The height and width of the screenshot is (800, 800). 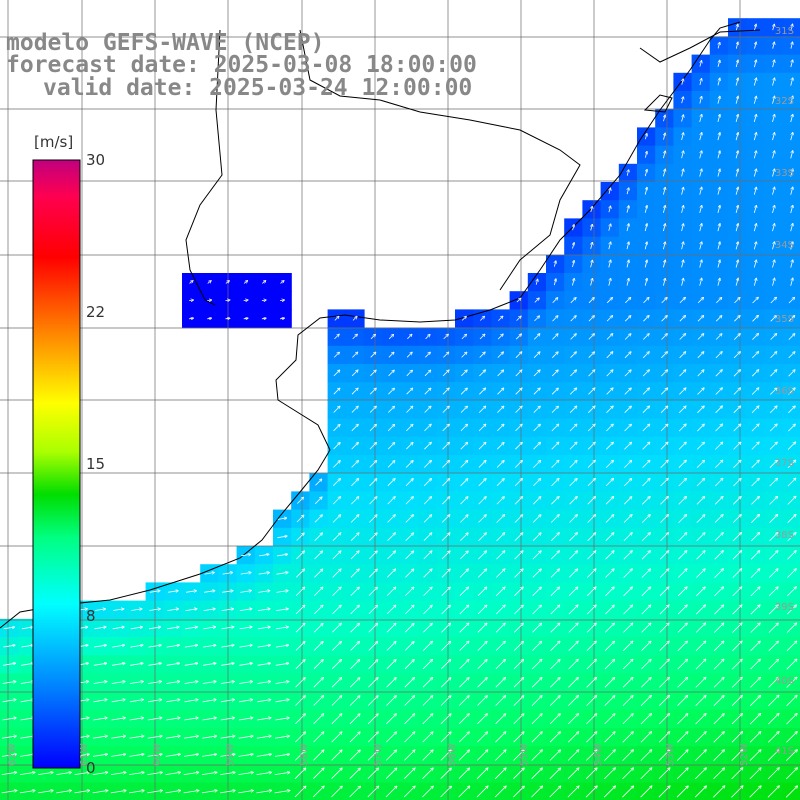 What do you see at coordinates (744, 754) in the screenshot?
I see `lon-label-52w: 52W` at bounding box center [744, 754].